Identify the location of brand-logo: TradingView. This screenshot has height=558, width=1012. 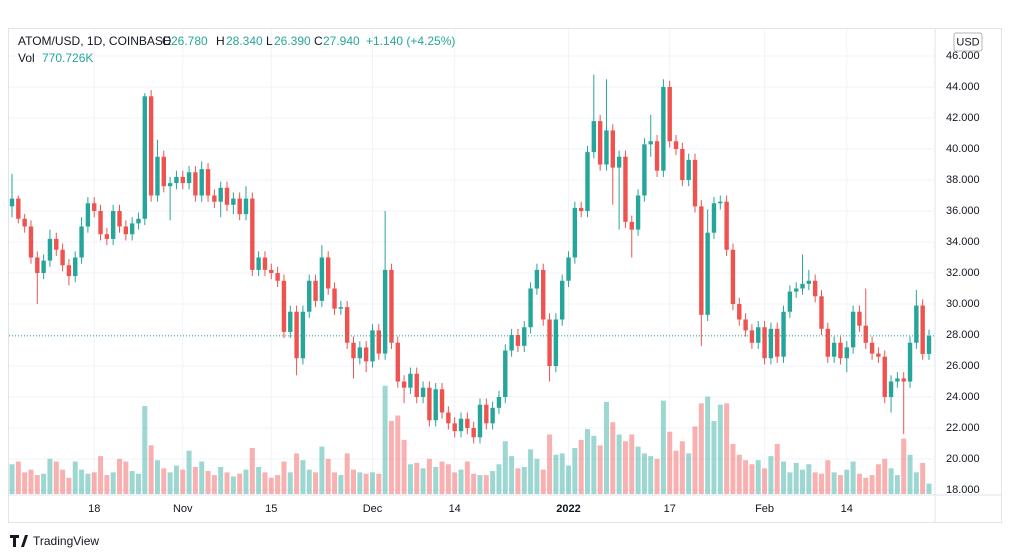
(54, 541).